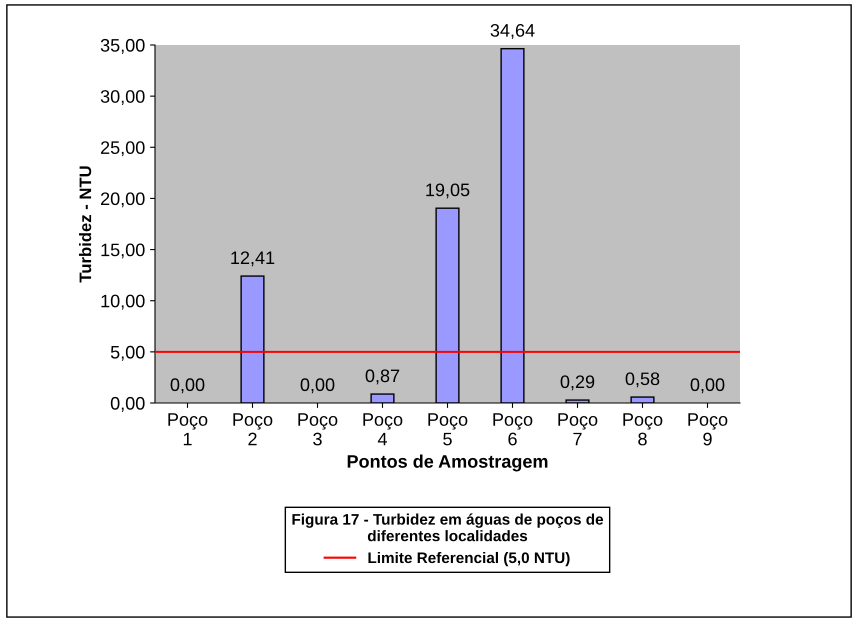 The image size is (858, 622). Describe the element at coordinates (122, 97) in the screenshot. I see `y-tick-label: 30,00` at that location.